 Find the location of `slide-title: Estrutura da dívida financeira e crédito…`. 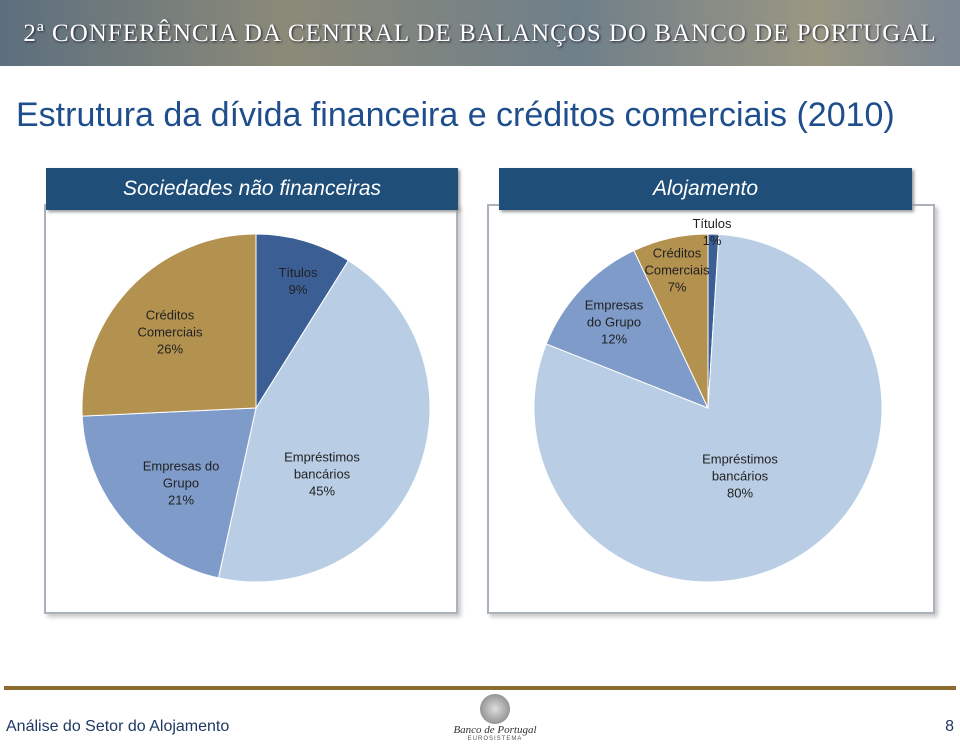

slide-title: Estrutura da dívida financeira e crédito… is located at coordinates (455, 115).